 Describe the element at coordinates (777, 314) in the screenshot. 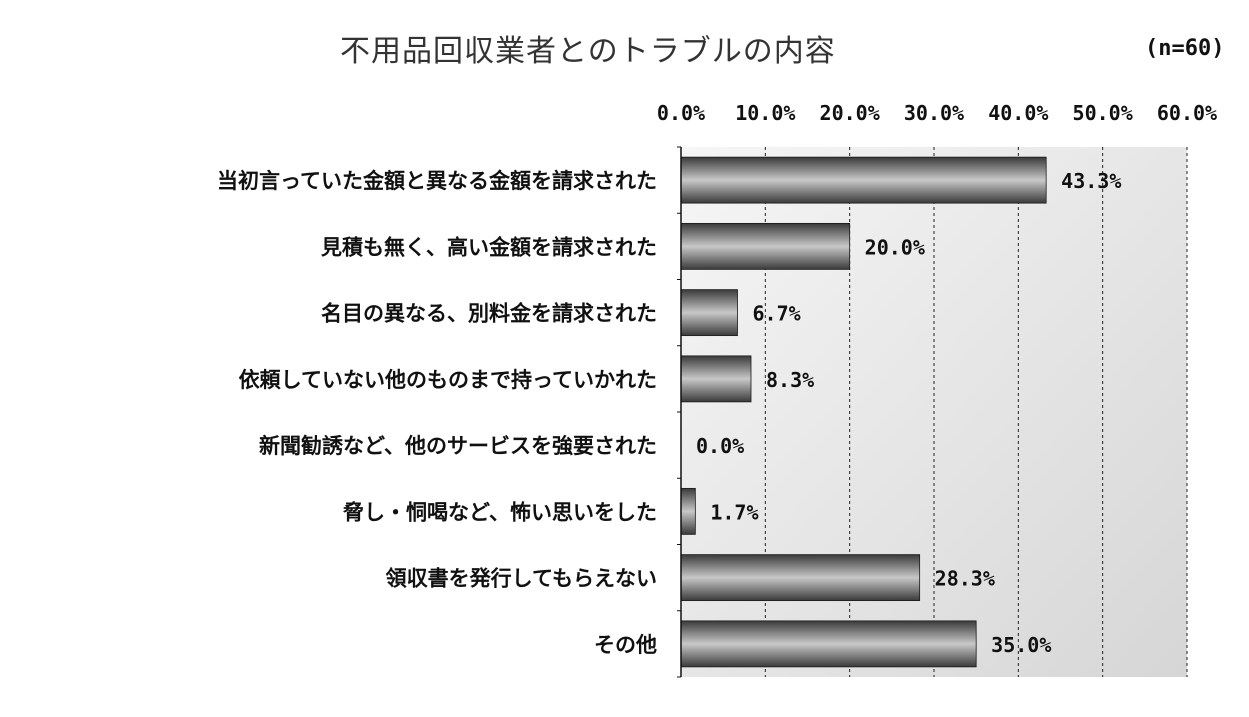

I see `data-label: 6.7%` at that location.